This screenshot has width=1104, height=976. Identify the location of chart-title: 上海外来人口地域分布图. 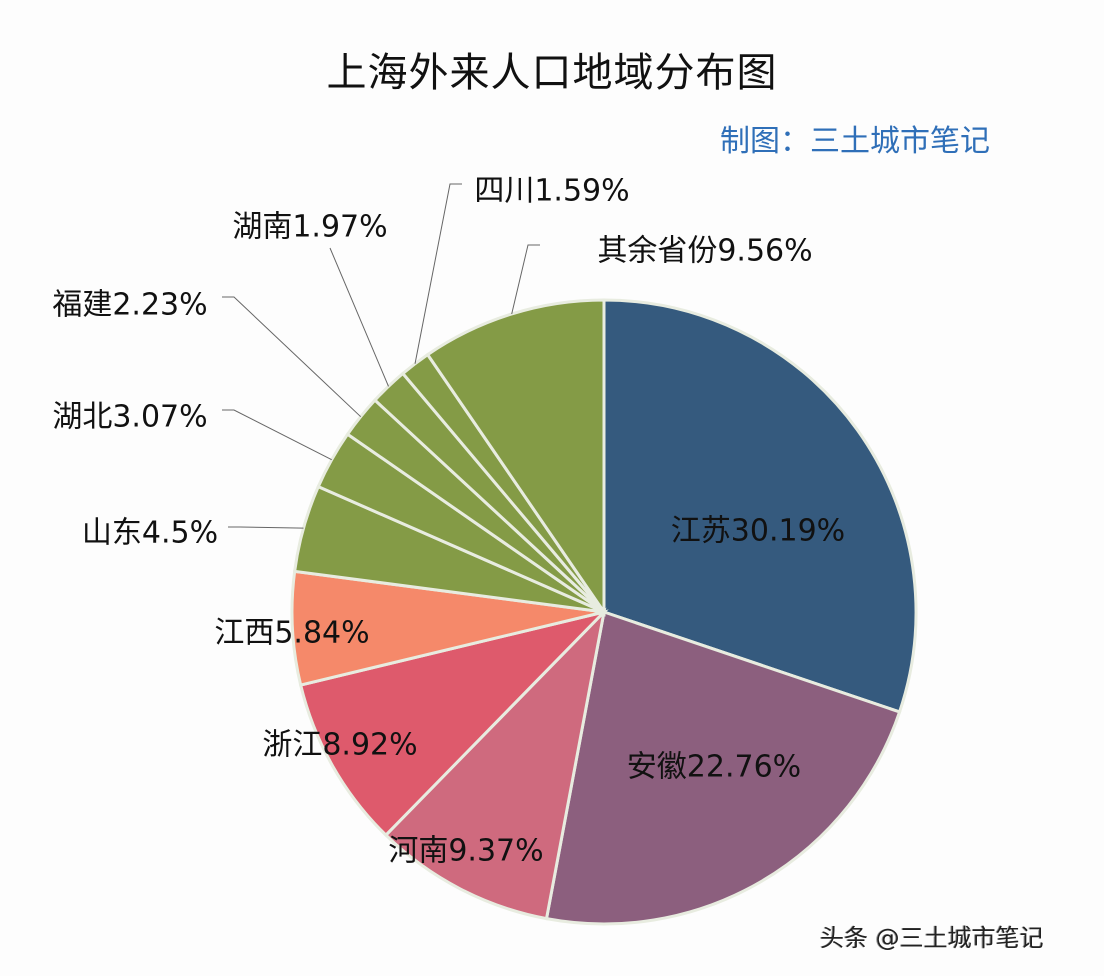
(552, 73).